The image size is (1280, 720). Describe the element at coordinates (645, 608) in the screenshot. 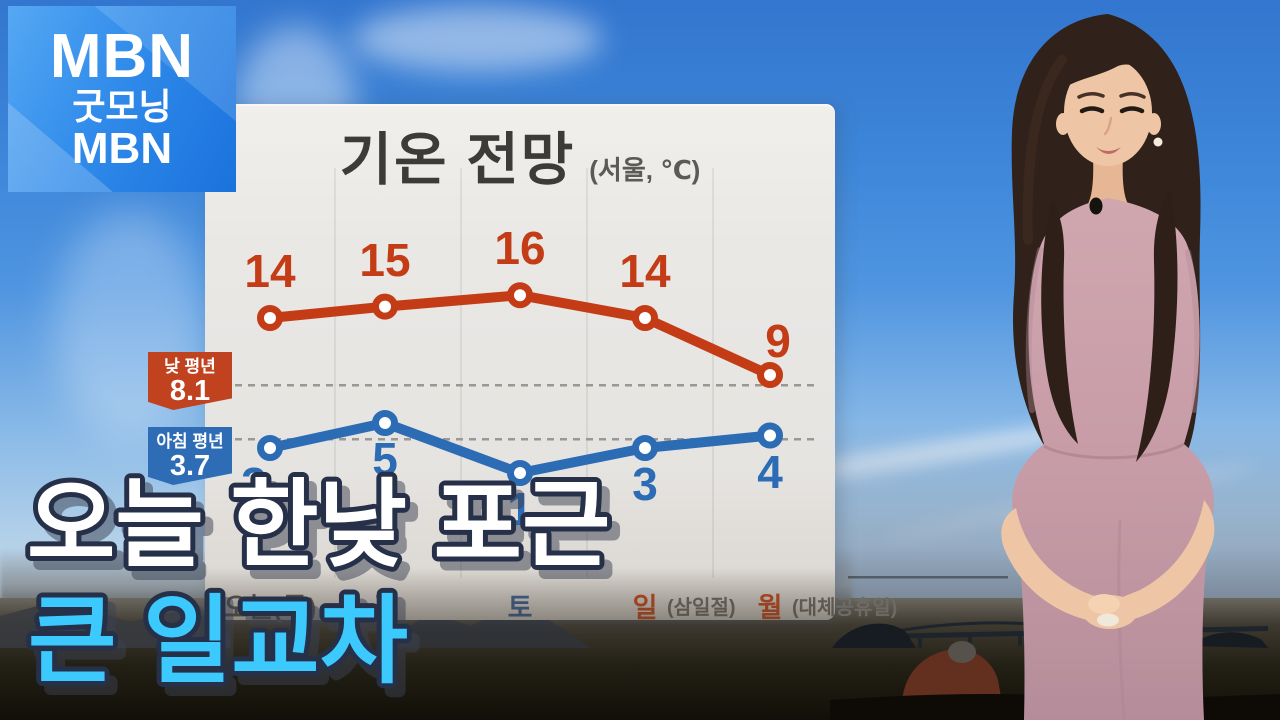

I see `x-axis-day-label: 일` at that location.